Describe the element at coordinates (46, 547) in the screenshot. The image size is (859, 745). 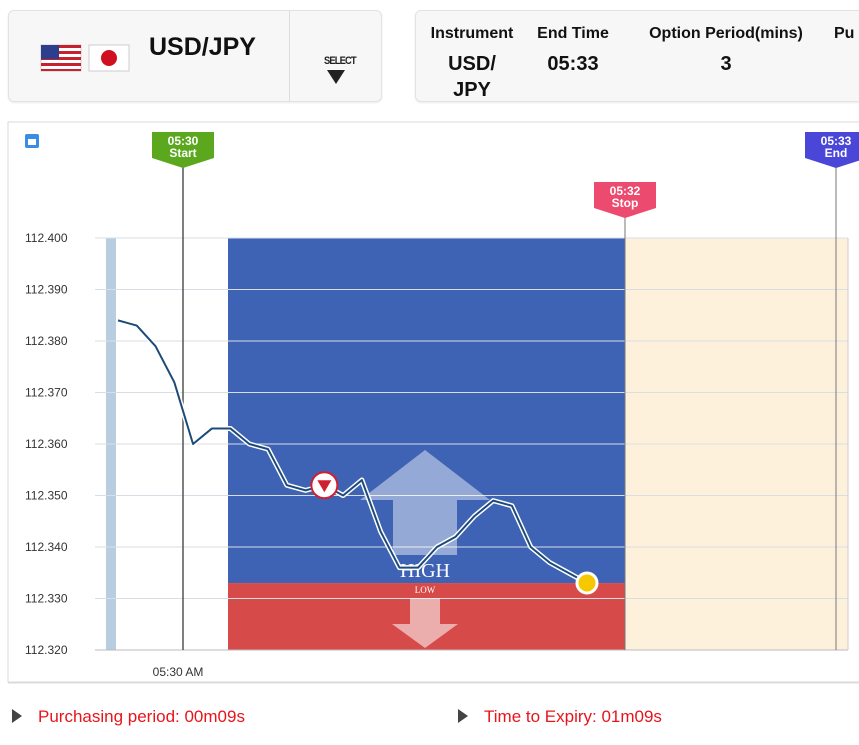
I see `y-tick-label: 112.340` at that location.